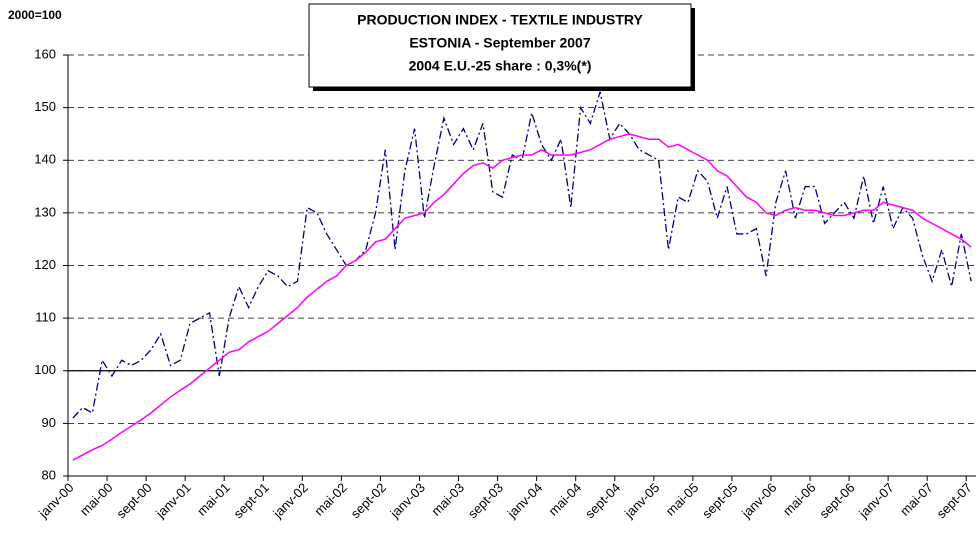 Image resolution: width=978 pixels, height=544 pixels. Describe the element at coordinates (213, 499) in the screenshot. I see `x-tick-label: mai-01` at that location.